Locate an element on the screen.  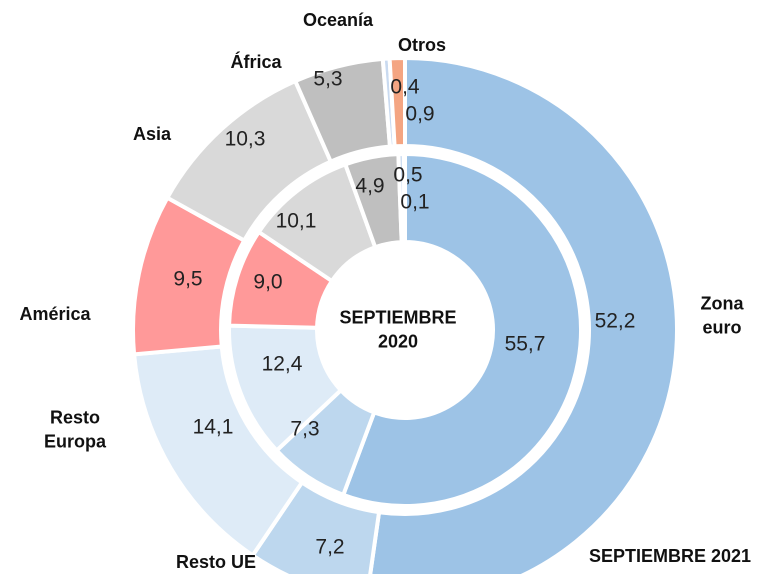
category-label: Otros is located at coordinates (421, 44).